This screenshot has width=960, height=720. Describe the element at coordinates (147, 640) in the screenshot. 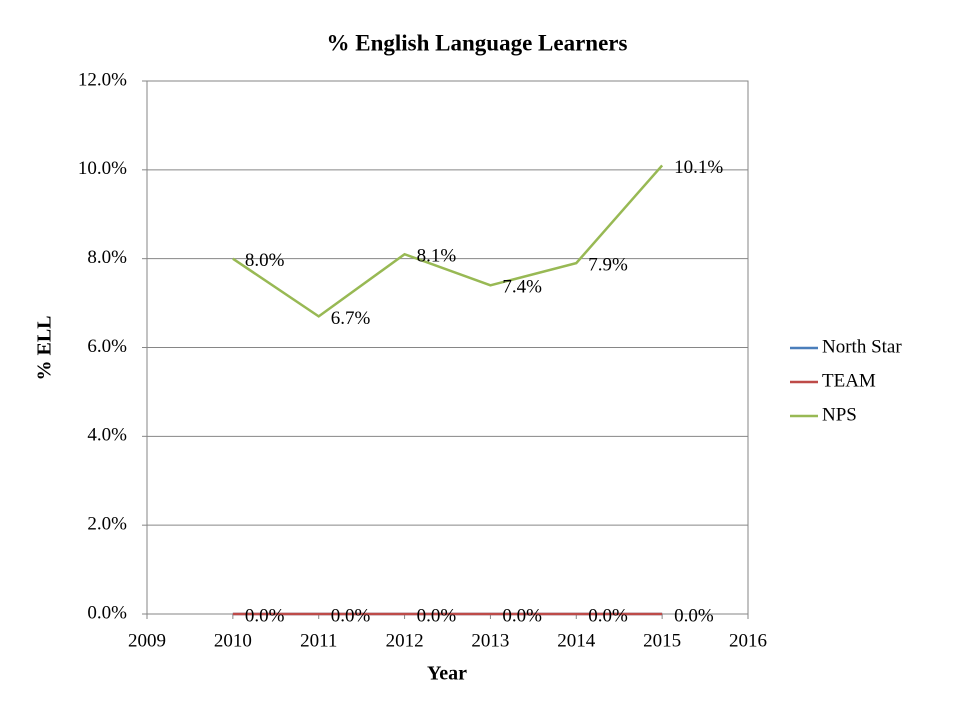

I see `x-tick-label: 2009` at that location.